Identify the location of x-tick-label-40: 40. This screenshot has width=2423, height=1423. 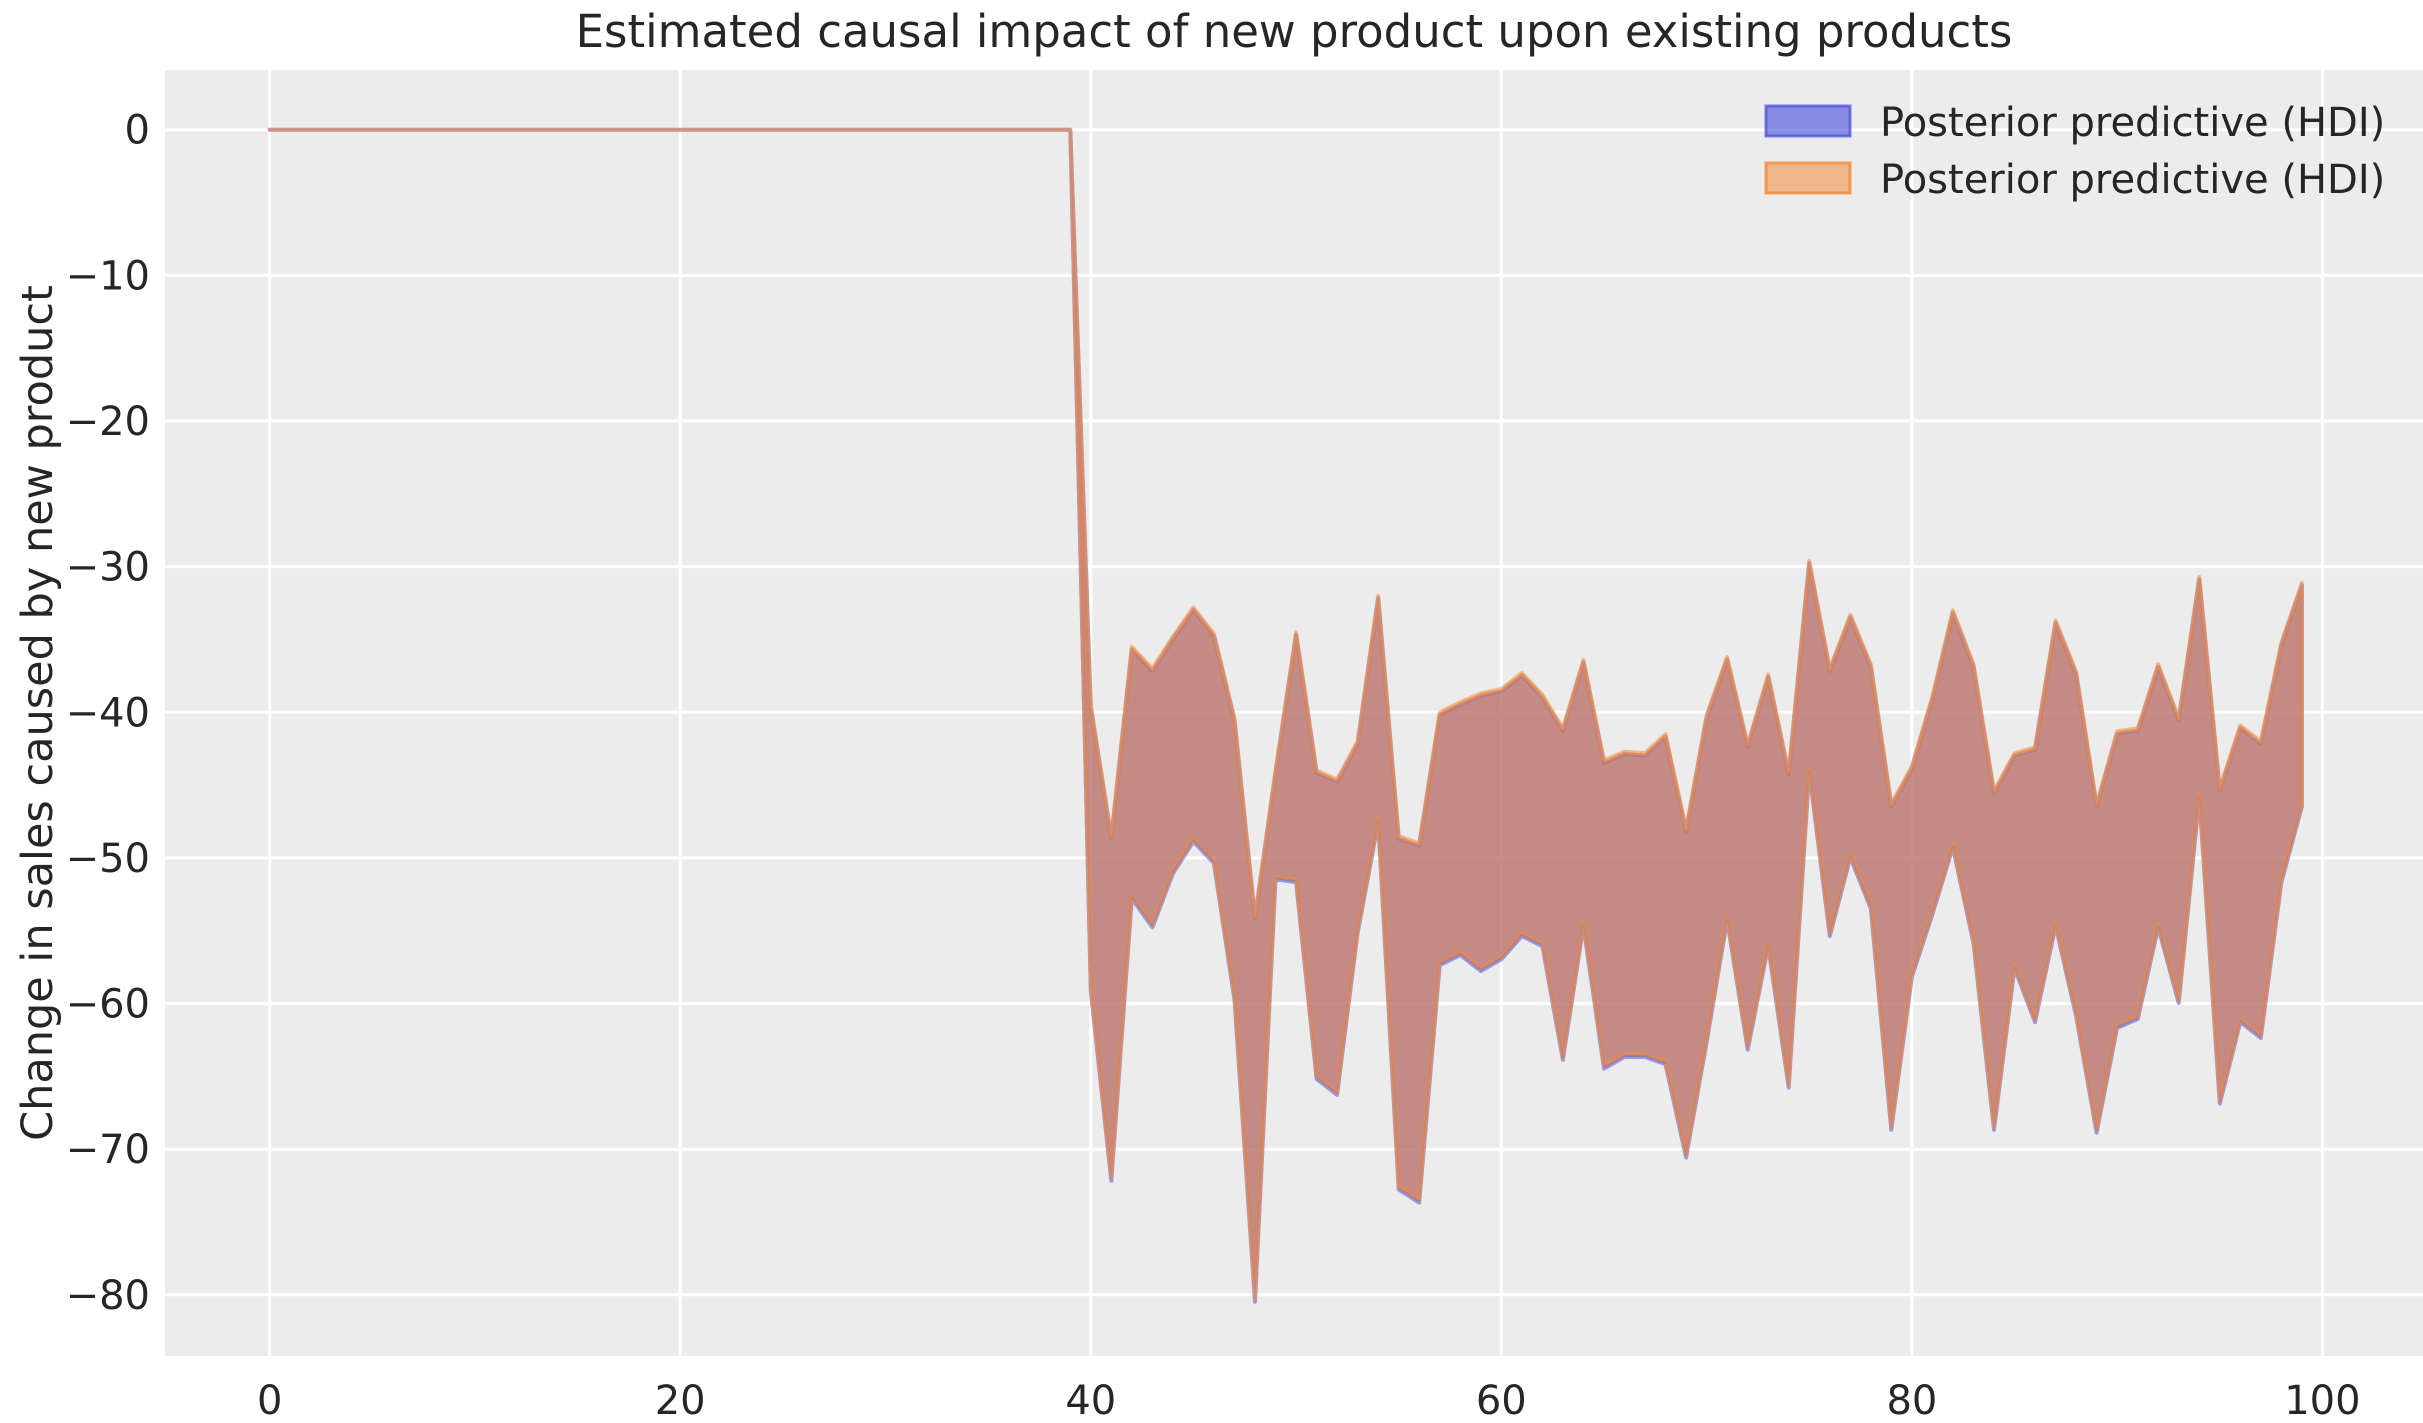
(1090, 1400).